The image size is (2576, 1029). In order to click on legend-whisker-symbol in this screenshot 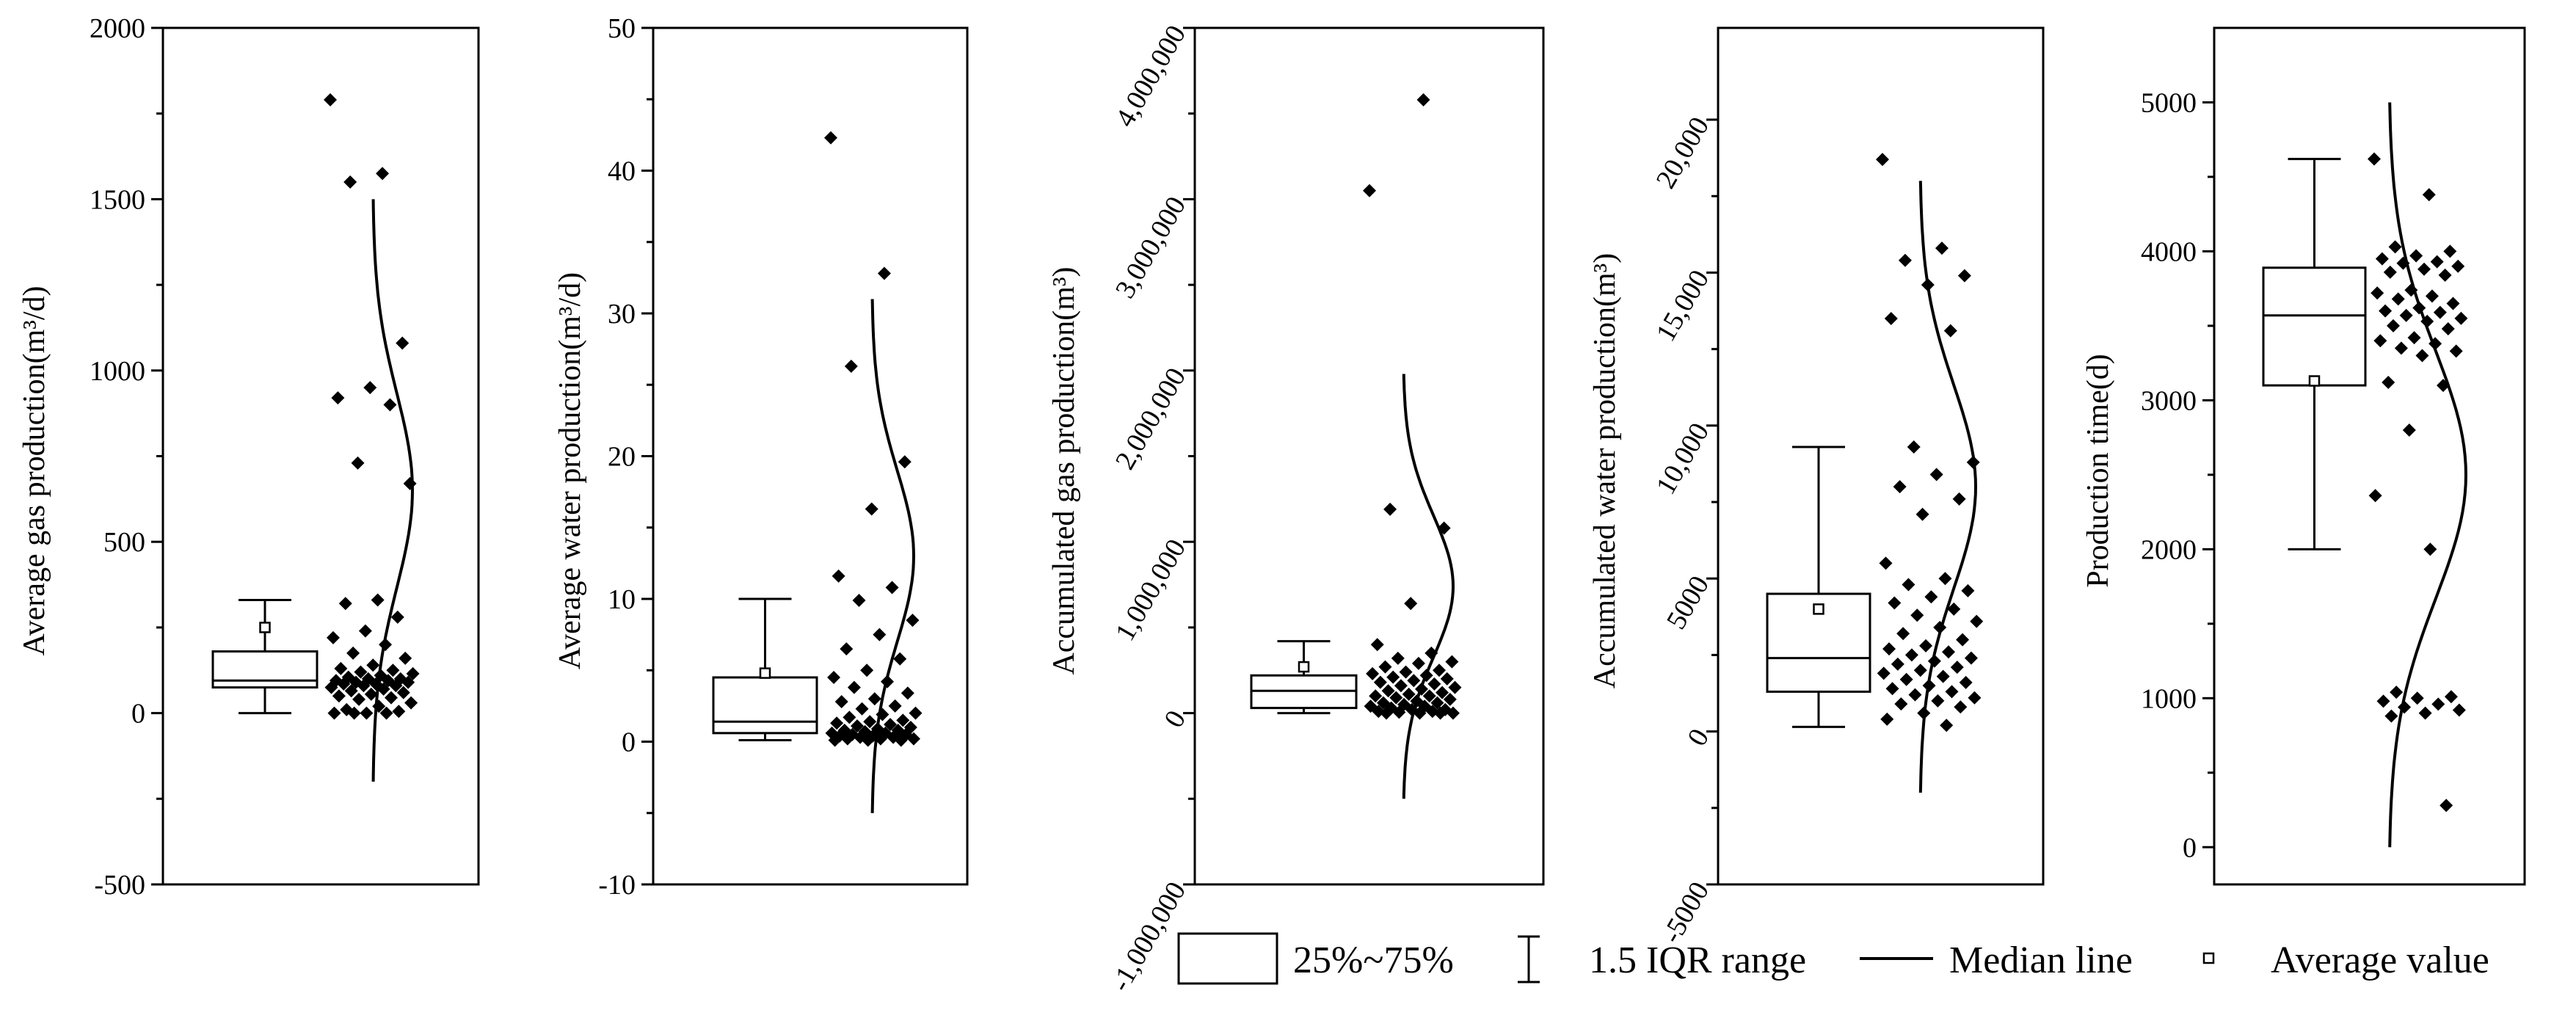, I will do `click(1529, 959)`.